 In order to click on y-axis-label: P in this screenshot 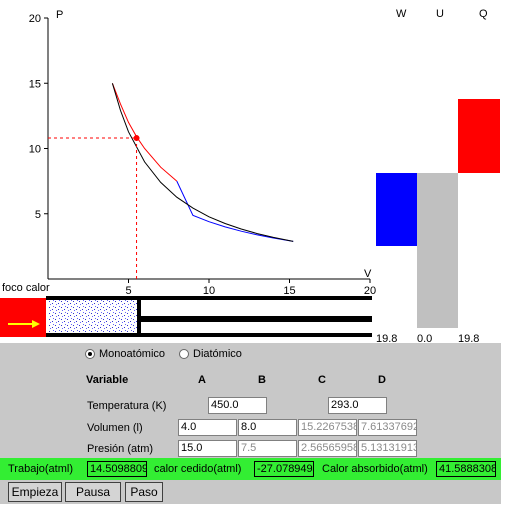, I will do `click(59, 15)`.